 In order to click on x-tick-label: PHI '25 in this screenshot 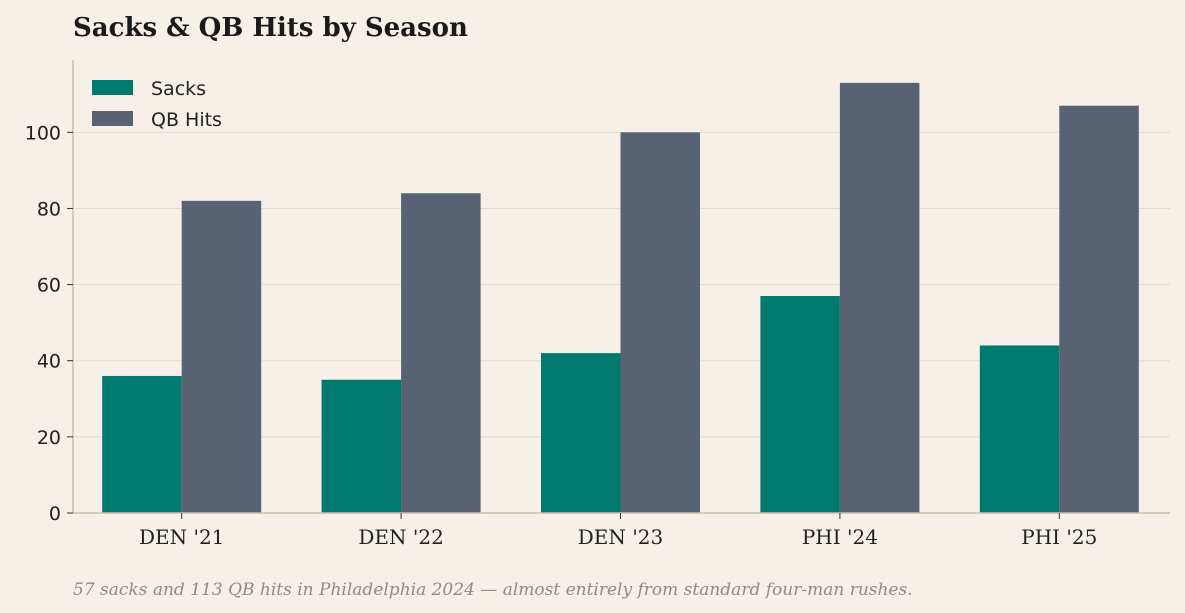, I will do `click(1059, 537)`.